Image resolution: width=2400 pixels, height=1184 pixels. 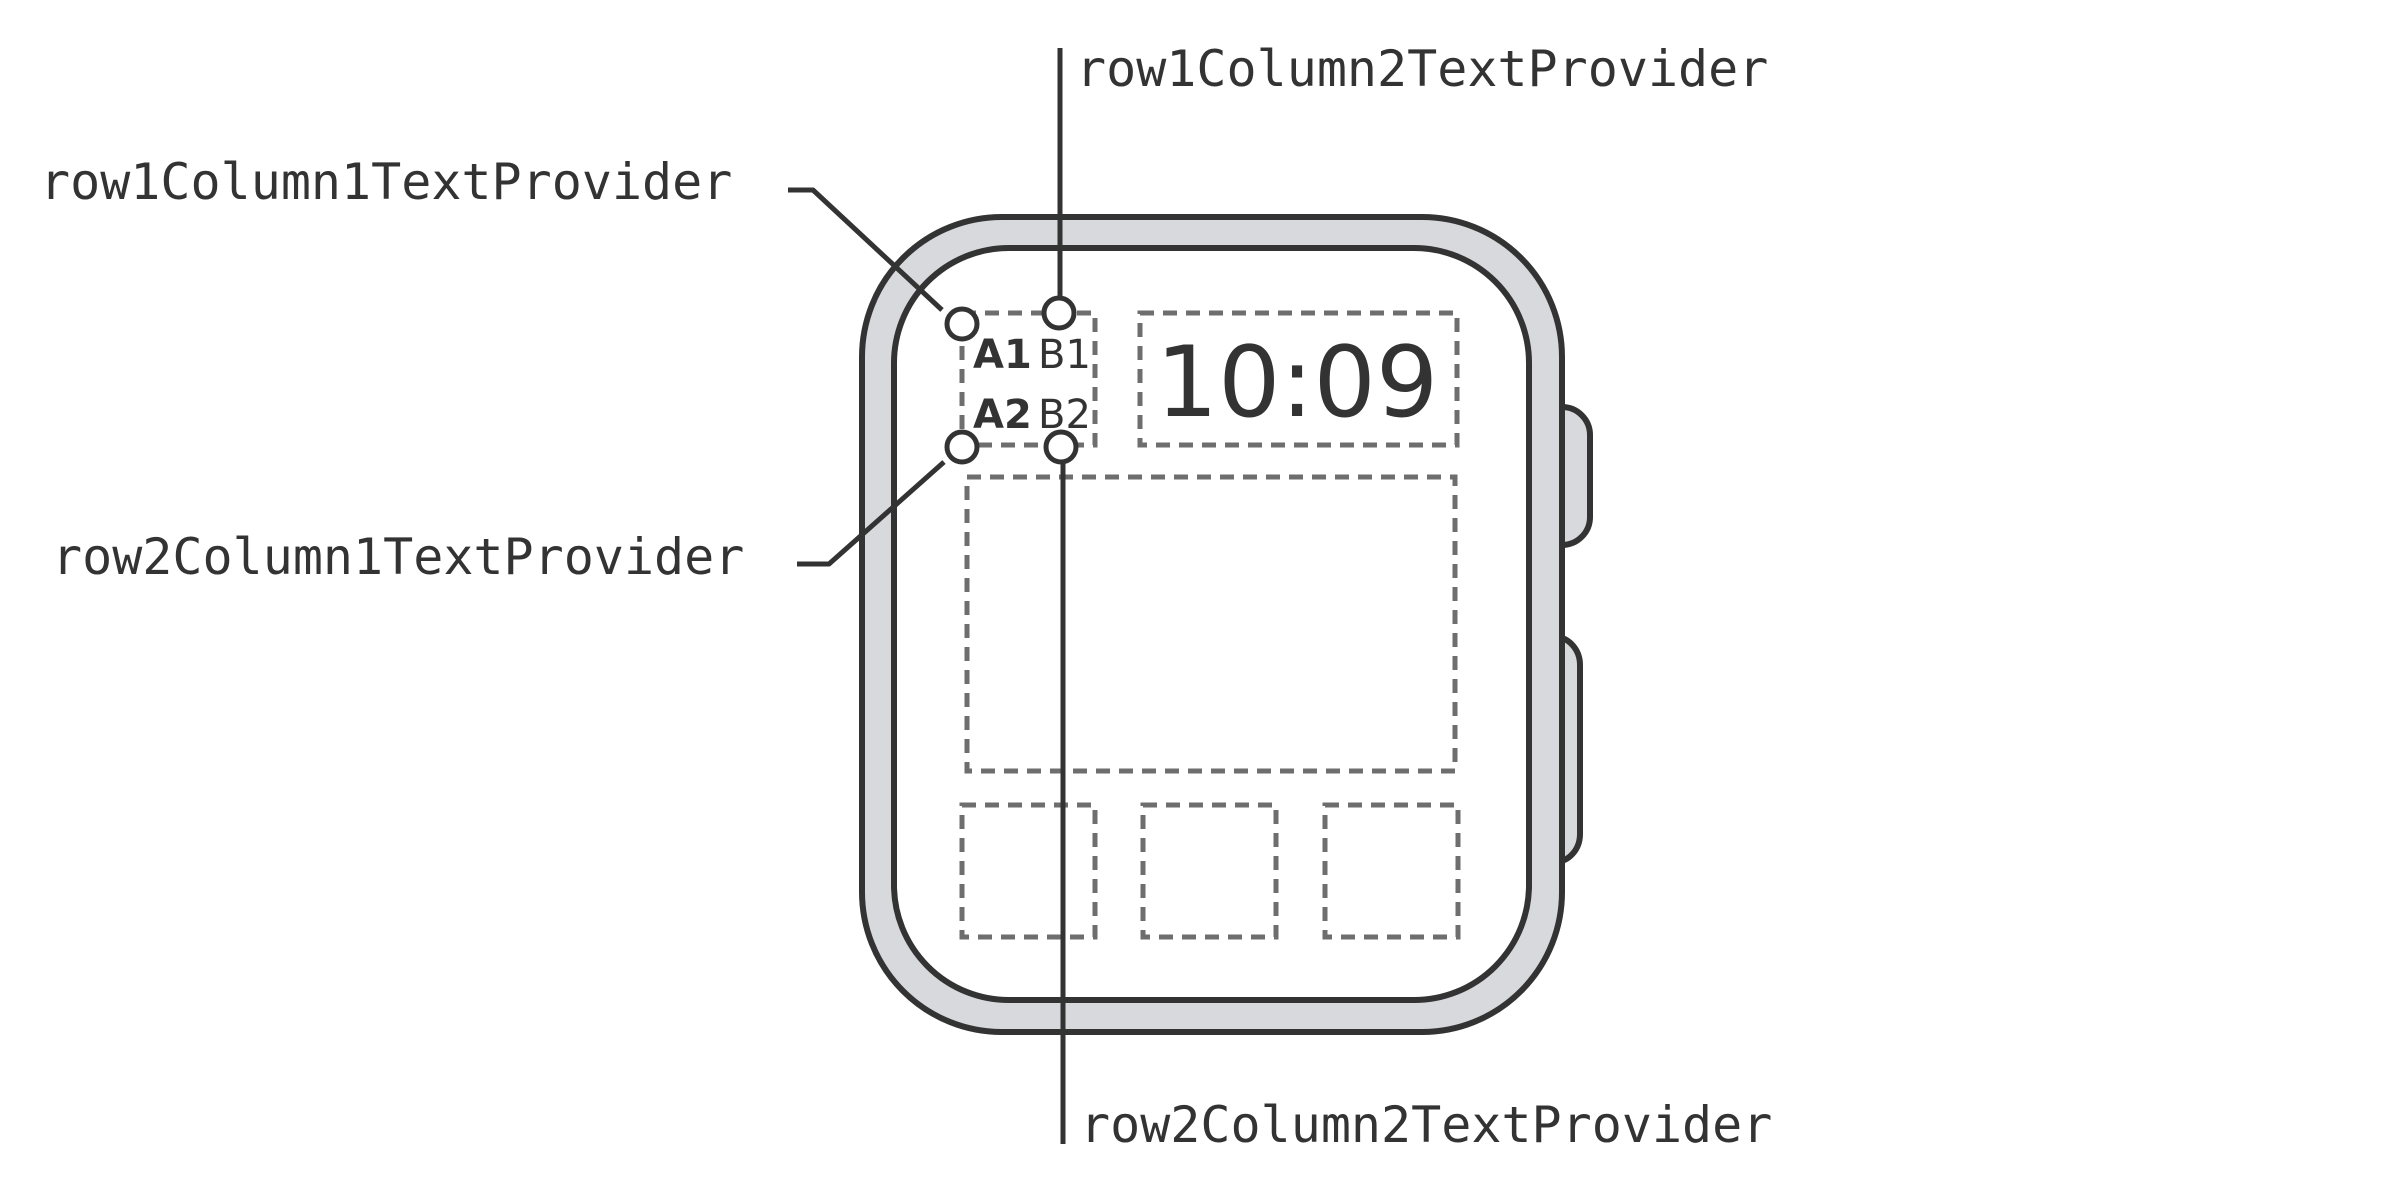 I want to click on b1-label: B1, so click(x=1064, y=355).